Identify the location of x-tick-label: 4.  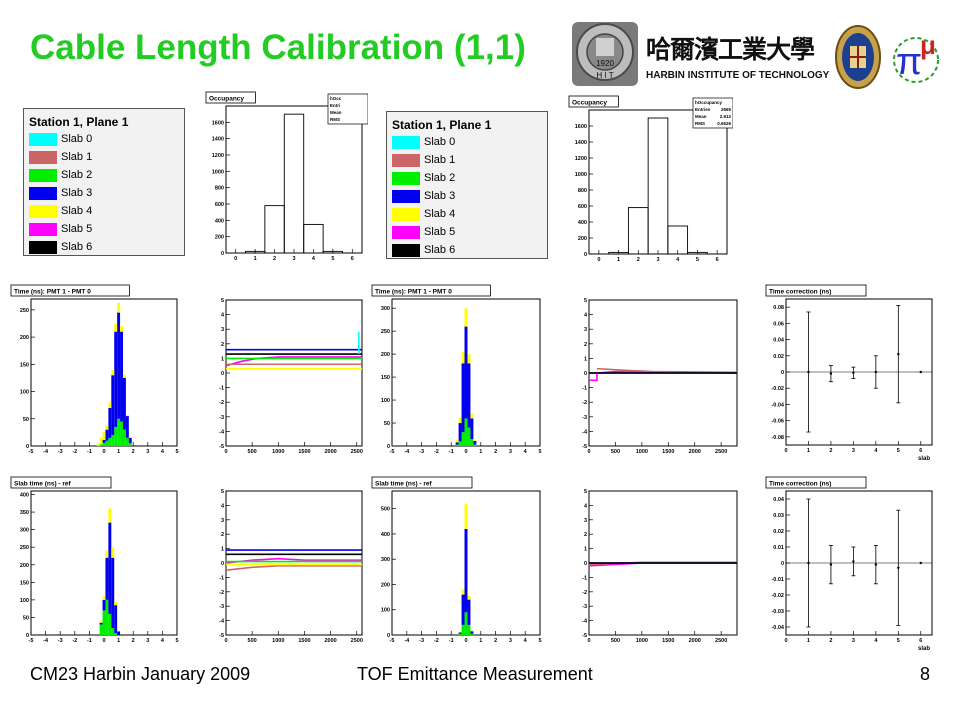
(163, 641).